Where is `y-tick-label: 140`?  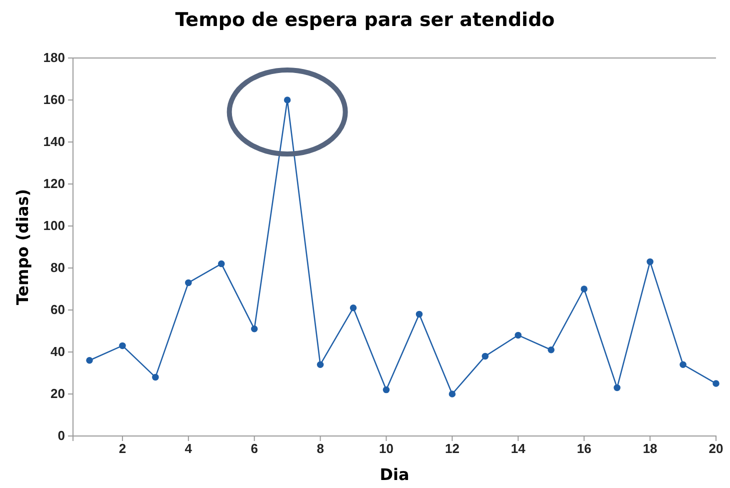
y-tick-label: 140 is located at coordinates (54, 142).